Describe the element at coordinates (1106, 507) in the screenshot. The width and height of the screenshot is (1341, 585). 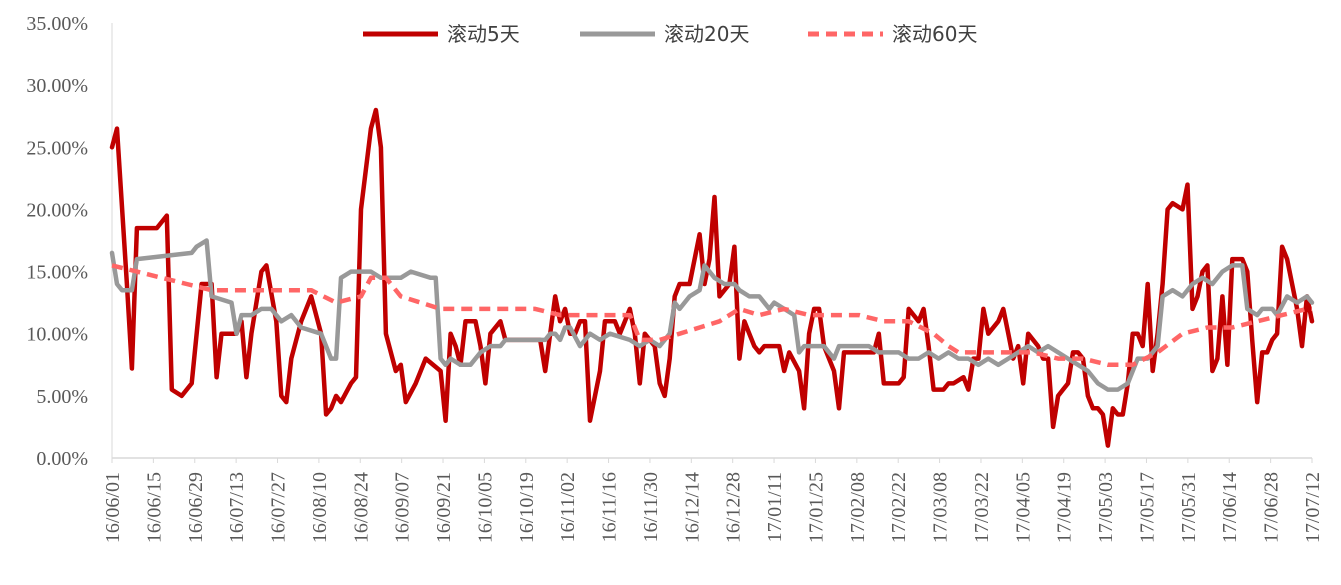
I see `x-tick-label: 17/05/03` at that location.